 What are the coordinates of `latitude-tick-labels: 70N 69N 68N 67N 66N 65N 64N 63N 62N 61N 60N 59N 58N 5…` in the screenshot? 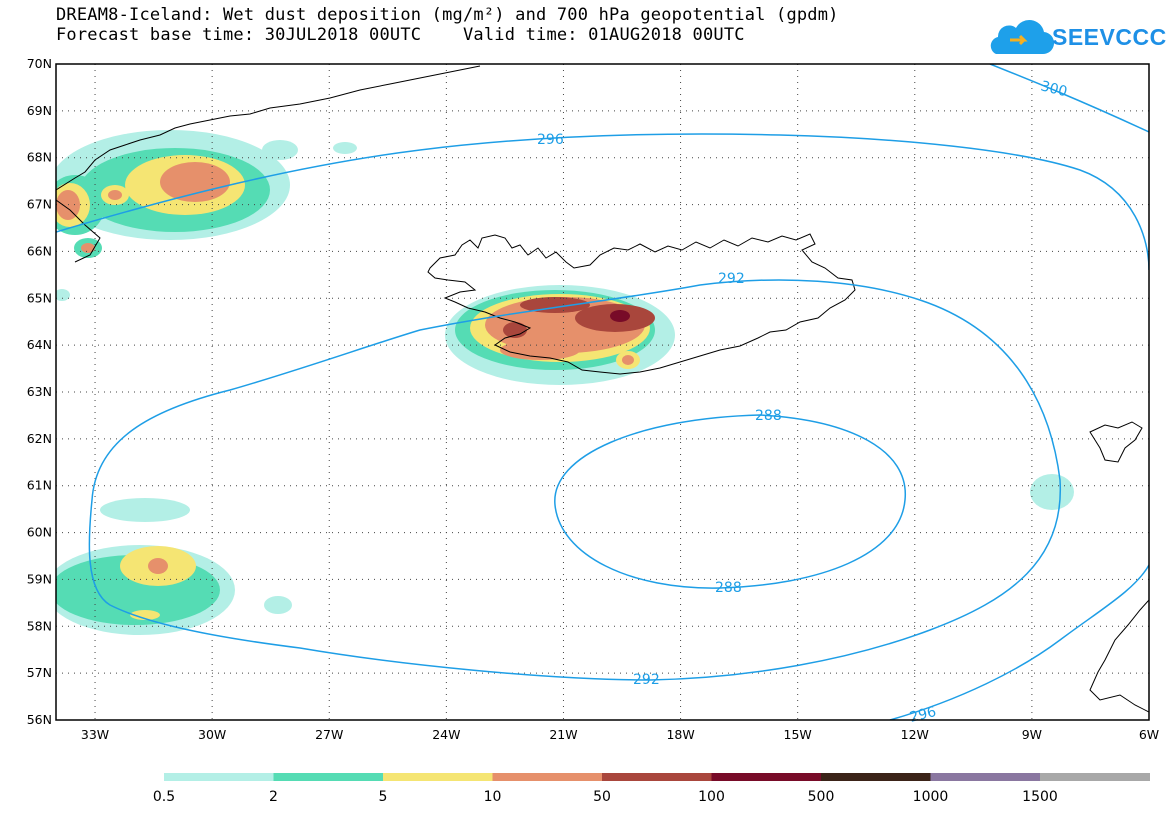 It's located at (39, 391).